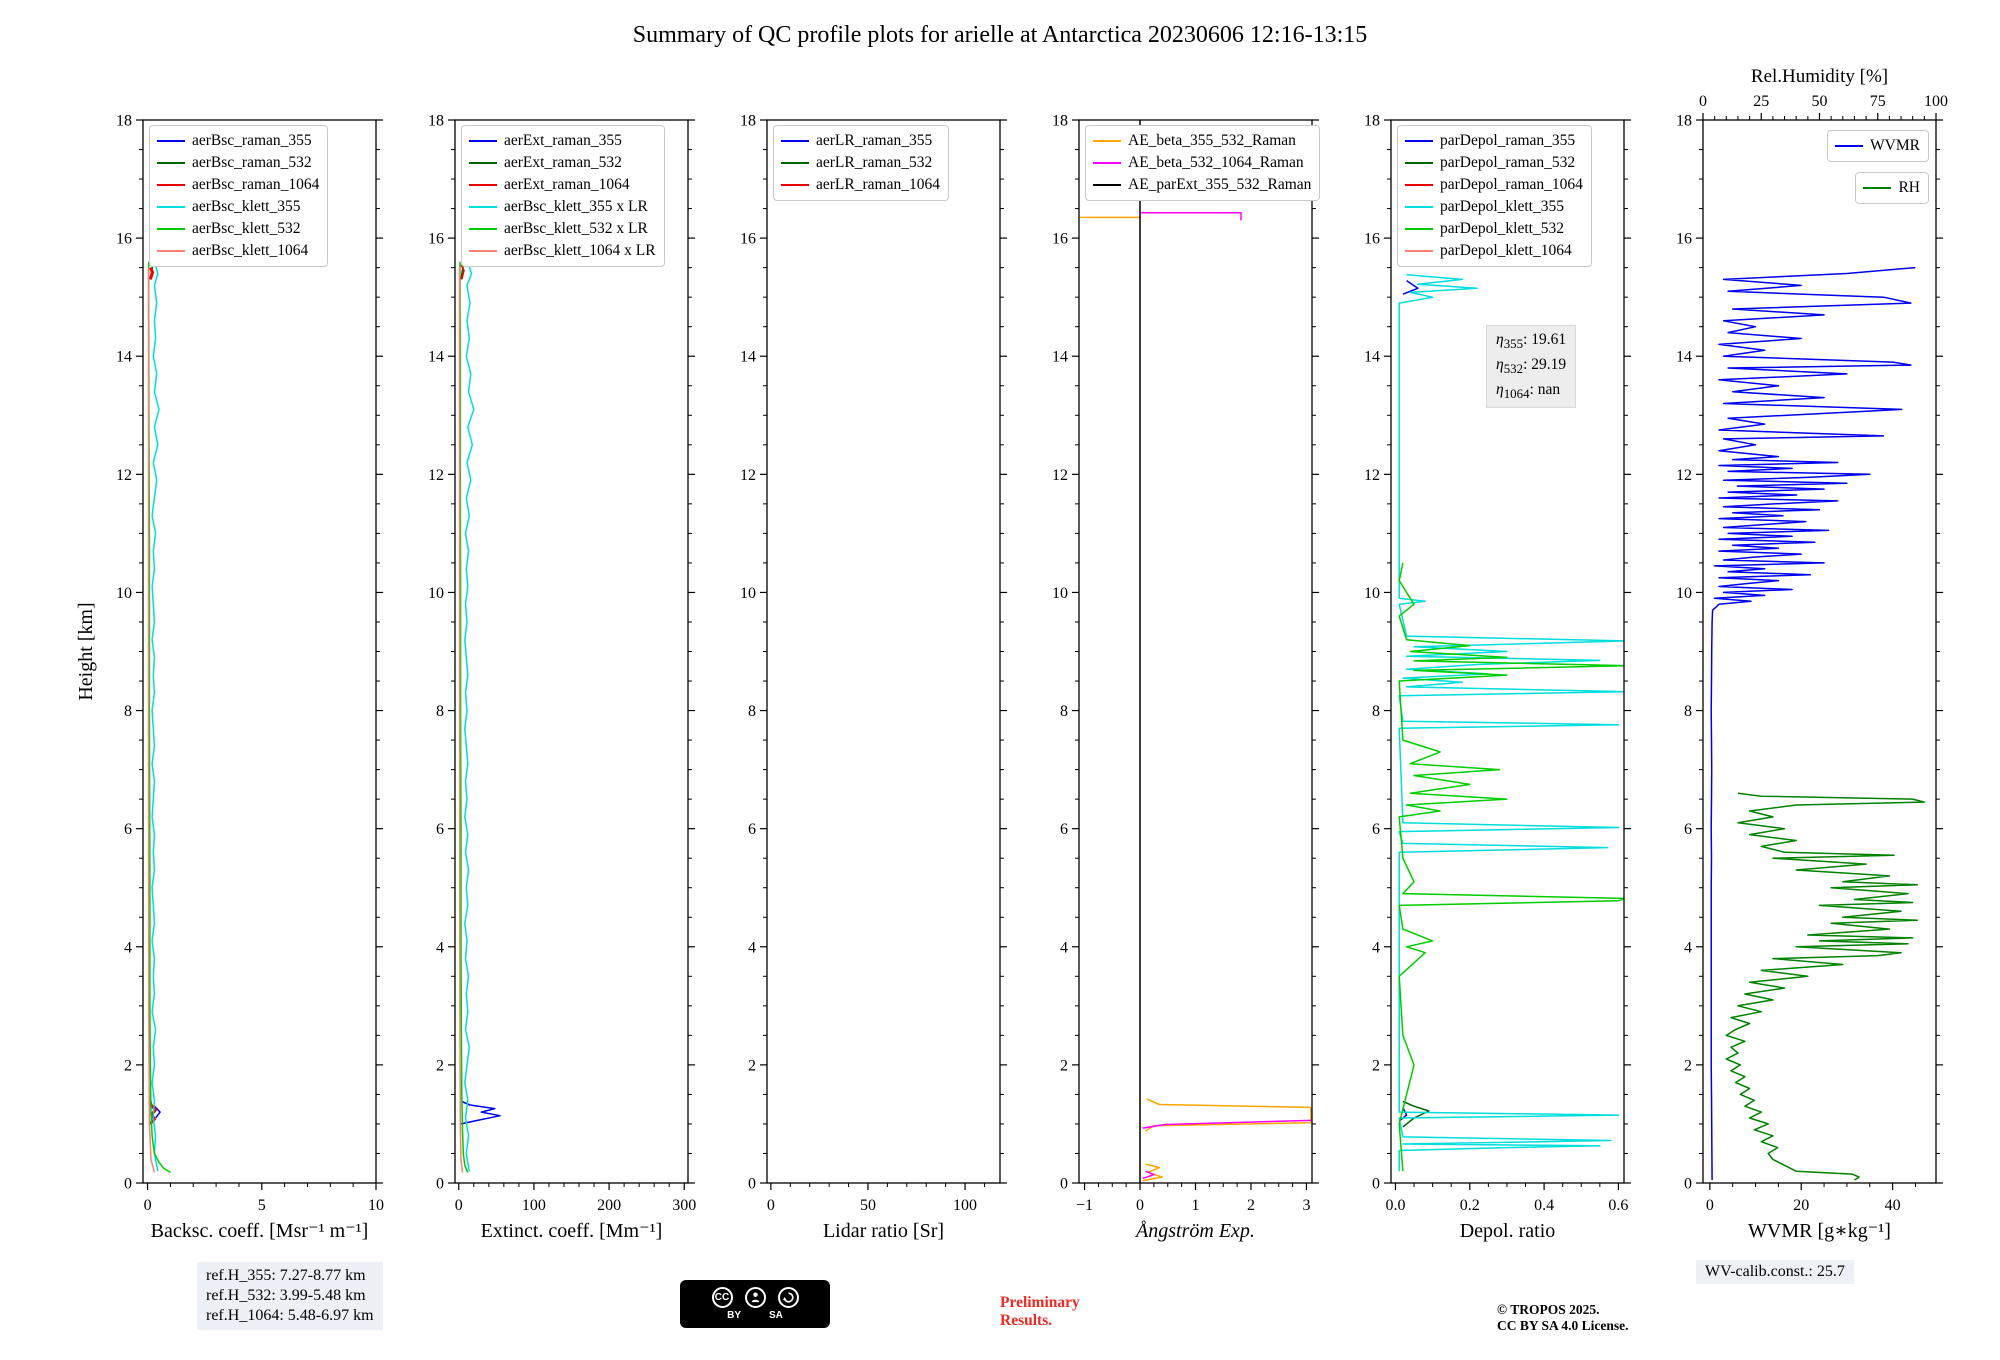 The height and width of the screenshot is (1360, 2000). Describe the element at coordinates (1494, 207) in the screenshot. I see `legend-item: parDepol_klett_355` at that location.